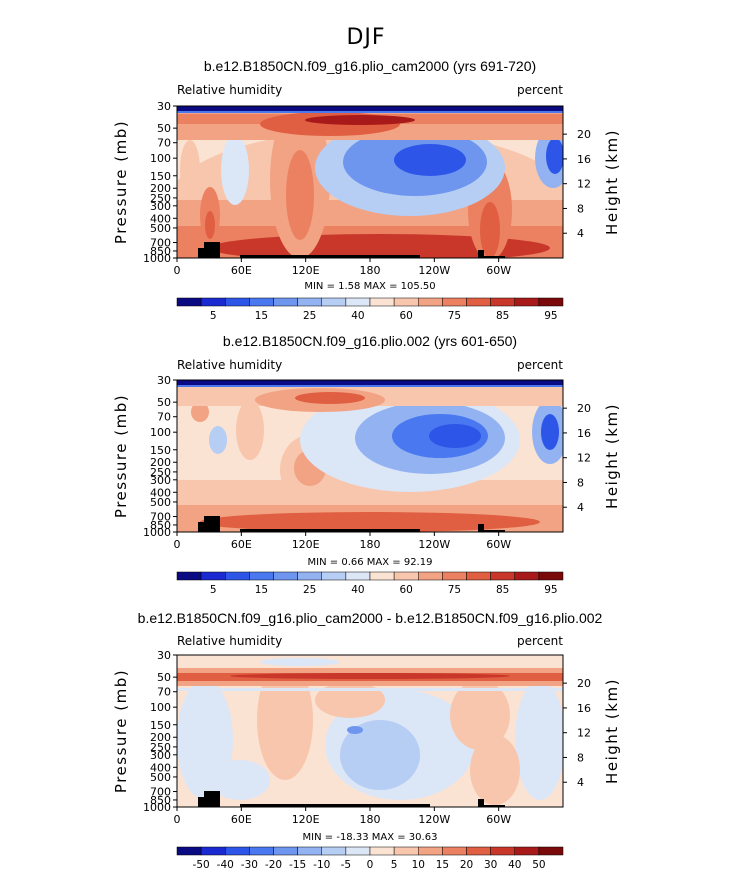 Image resolution: width=733 pixels, height=888 pixels. What do you see at coordinates (306, 819) in the screenshot?
I see `panel-3-xtick-label: 120E` at bounding box center [306, 819].